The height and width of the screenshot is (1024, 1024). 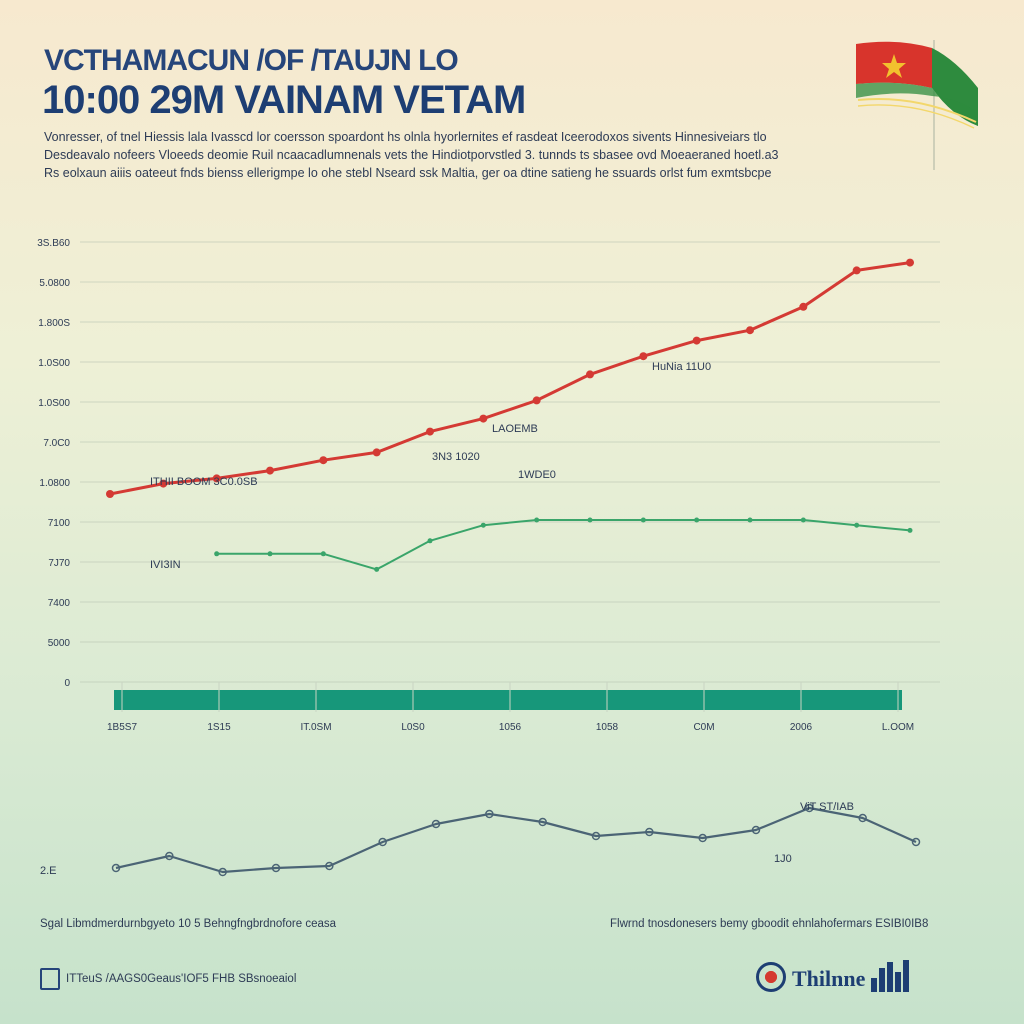 I want to click on x-tick-label: 1056, so click(x=510, y=727).